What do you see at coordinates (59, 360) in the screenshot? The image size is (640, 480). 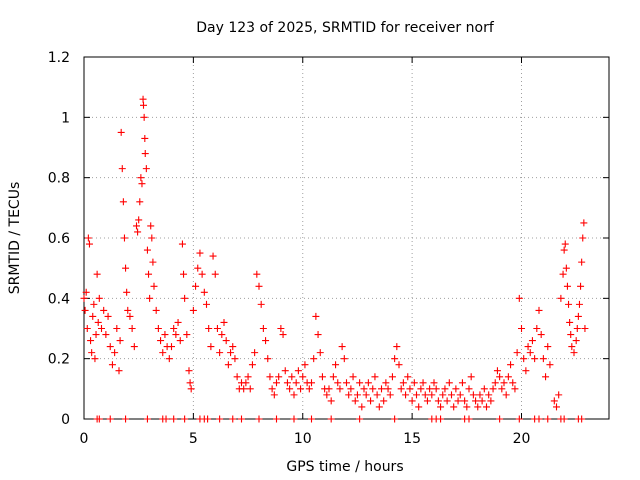 I see `y-tick-label: 0.2` at bounding box center [59, 360].